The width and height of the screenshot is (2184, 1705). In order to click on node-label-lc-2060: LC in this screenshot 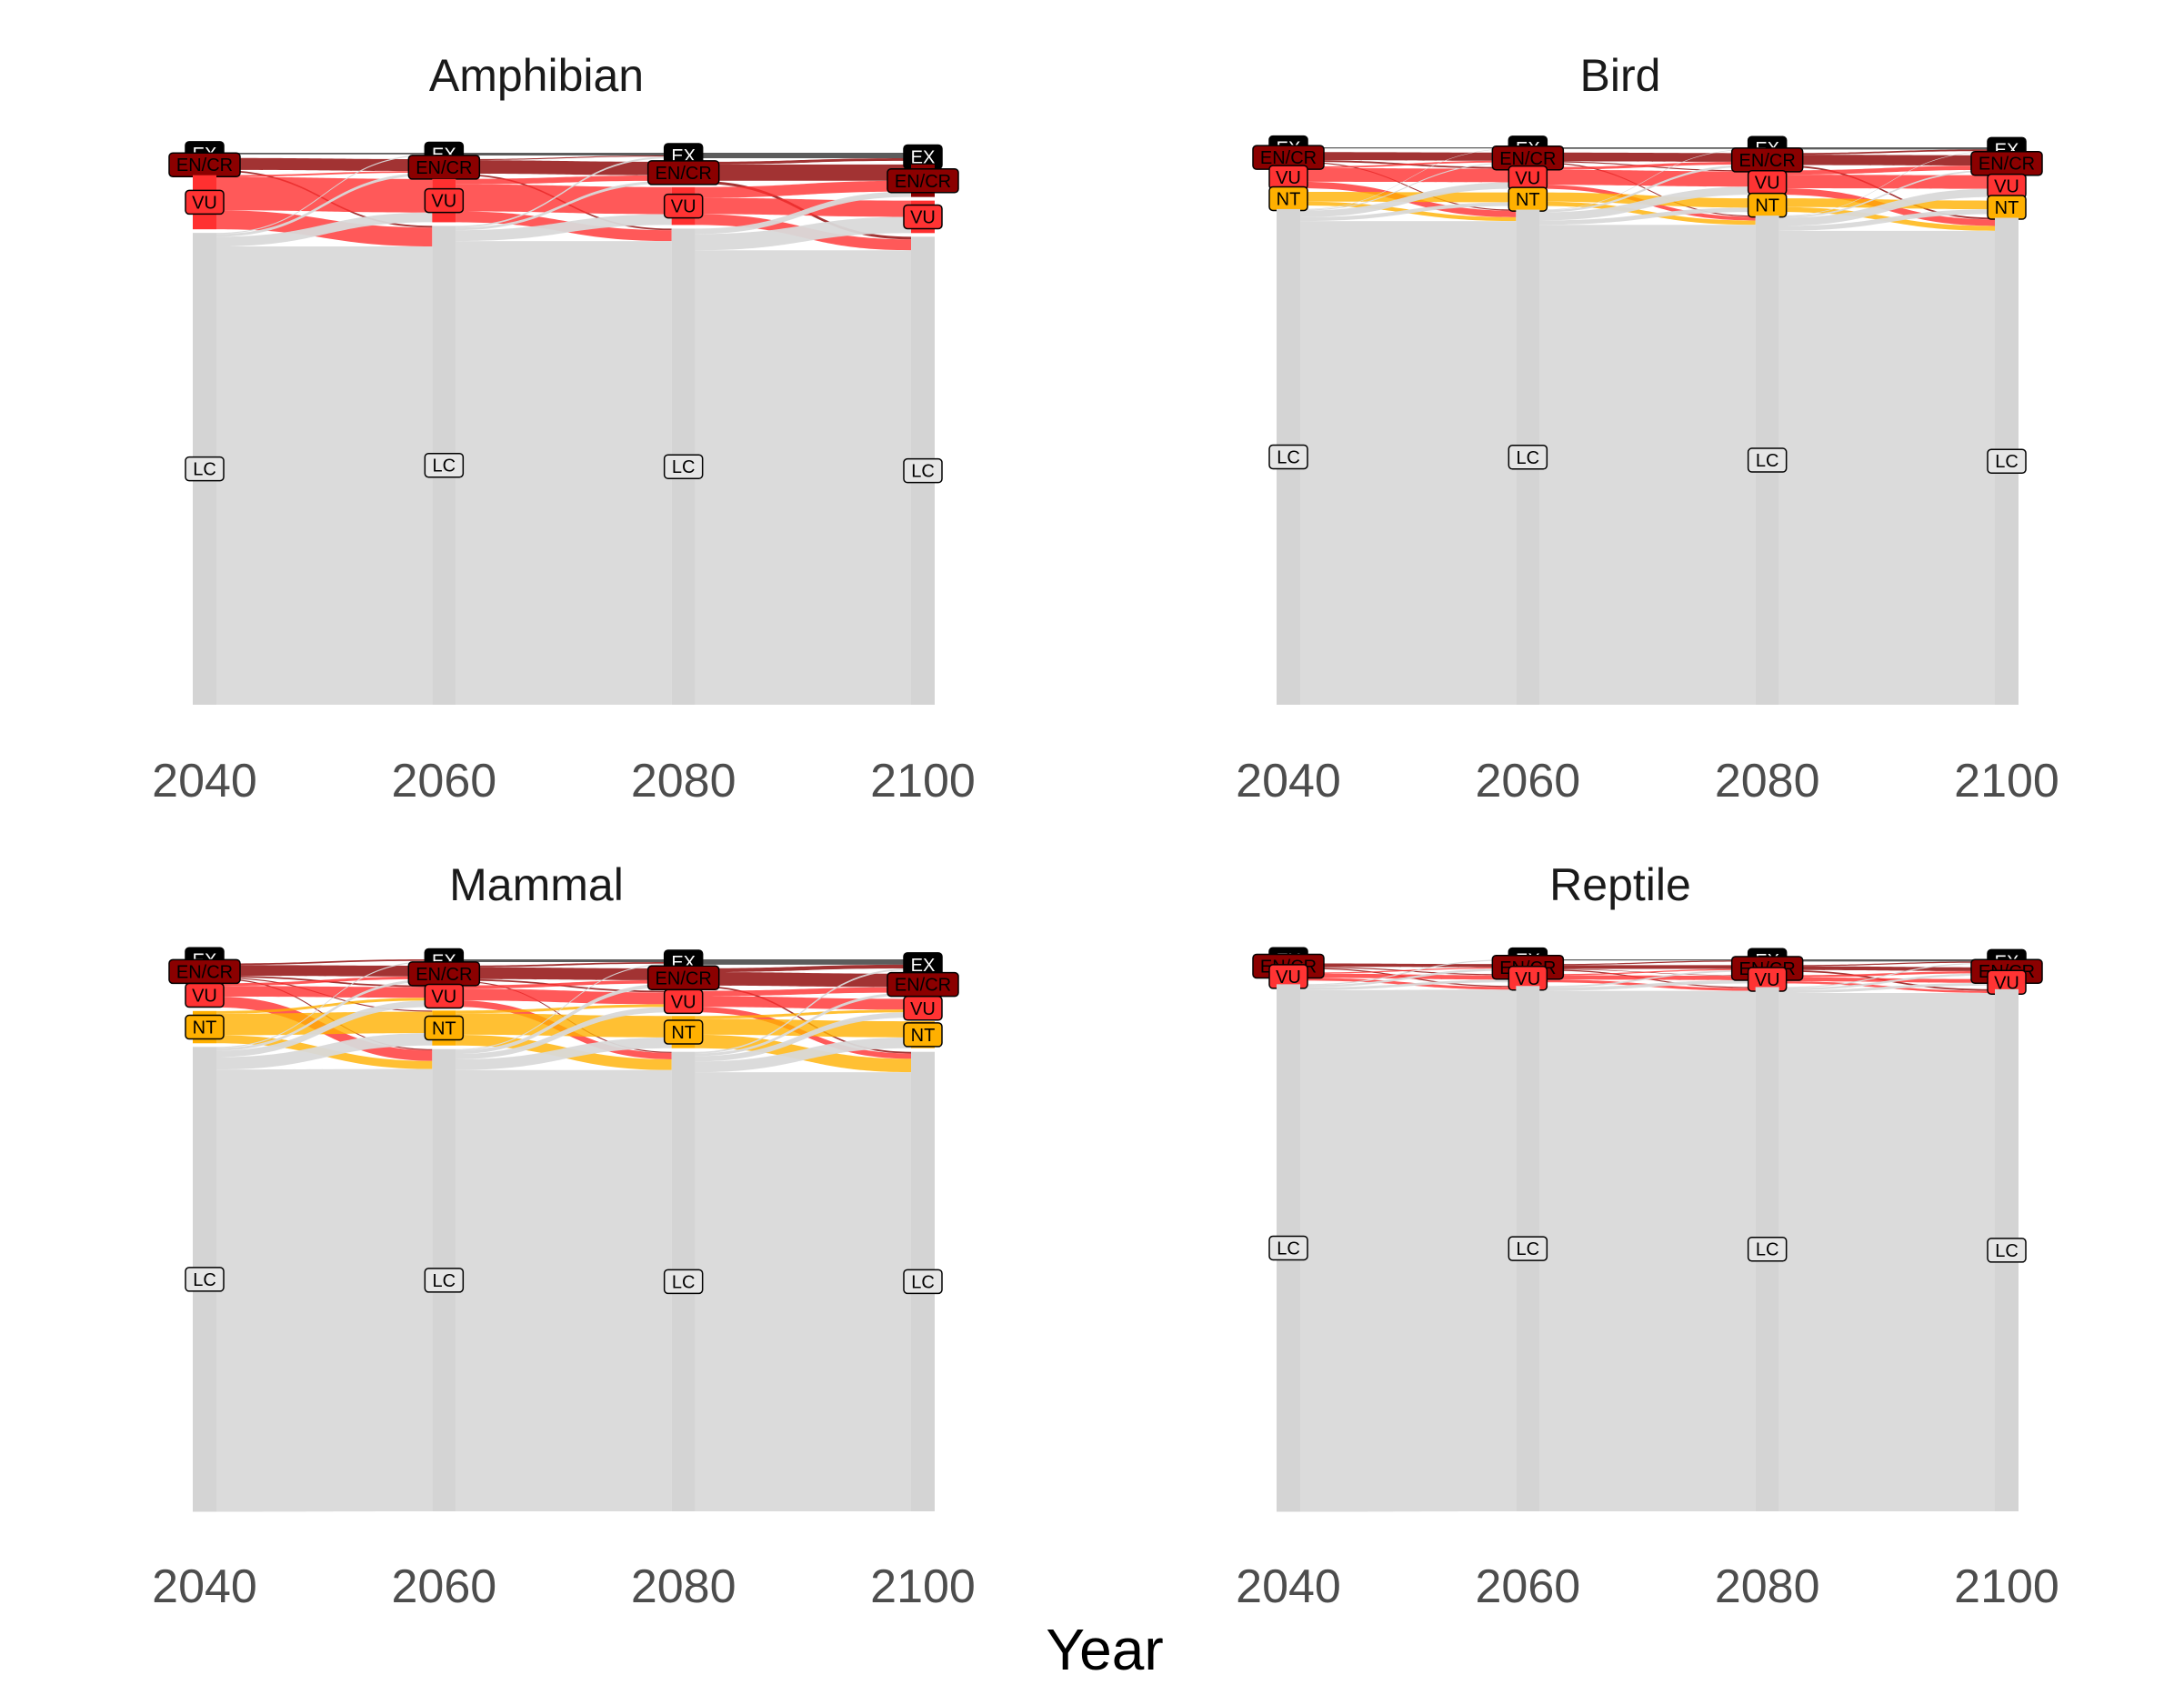, I will do `click(444, 1281)`.